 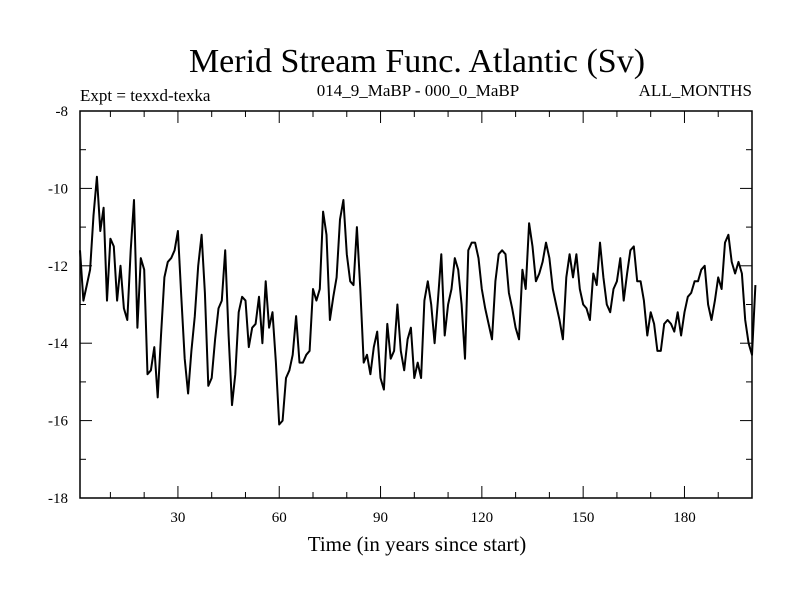 What do you see at coordinates (583, 518) in the screenshot?
I see `x-tick-label: 150` at bounding box center [583, 518].